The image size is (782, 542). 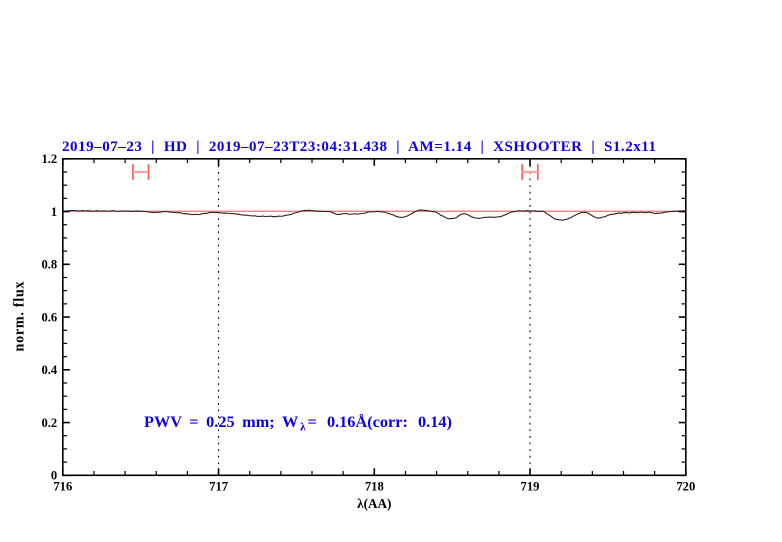 What do you see at coordinates (49, 317) in the screenshot?
I see `svg-text: 0.6` at bounding box center [49, 317].